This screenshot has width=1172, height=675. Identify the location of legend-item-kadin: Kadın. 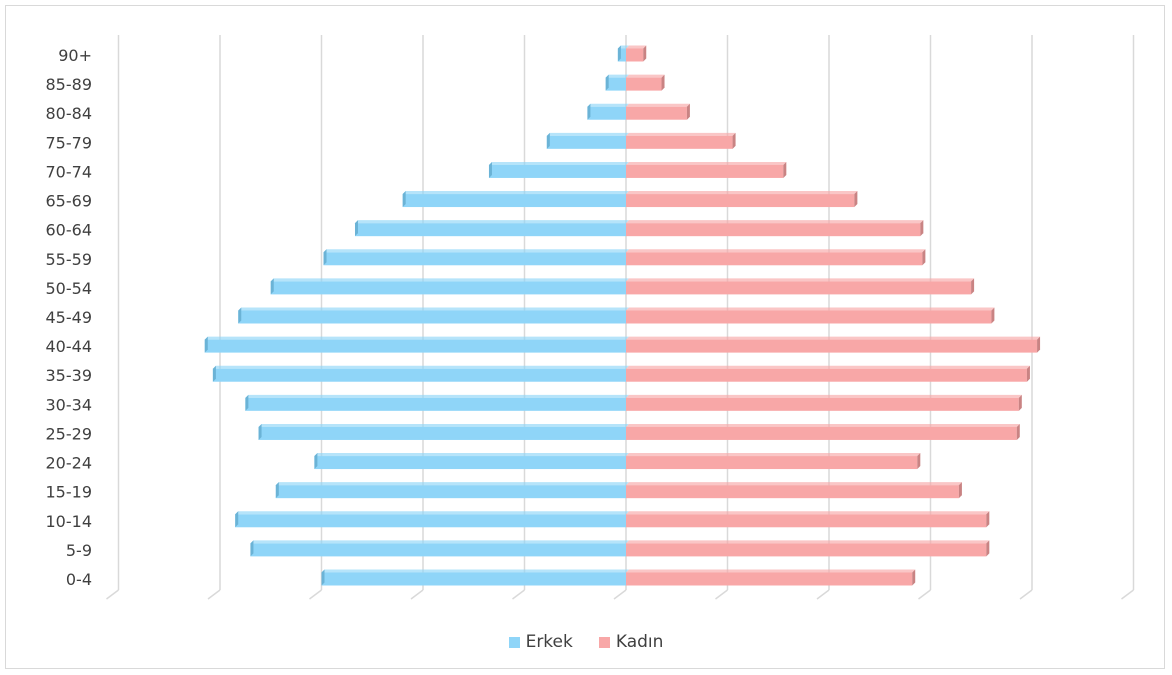
(631, 642).